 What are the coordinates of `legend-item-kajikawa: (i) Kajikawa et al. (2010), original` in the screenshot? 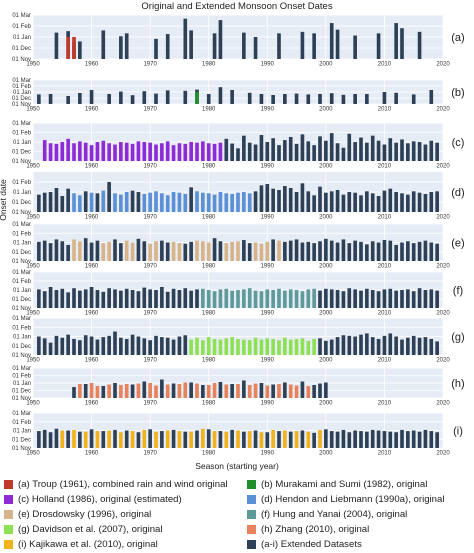 It's located at (81, 544).